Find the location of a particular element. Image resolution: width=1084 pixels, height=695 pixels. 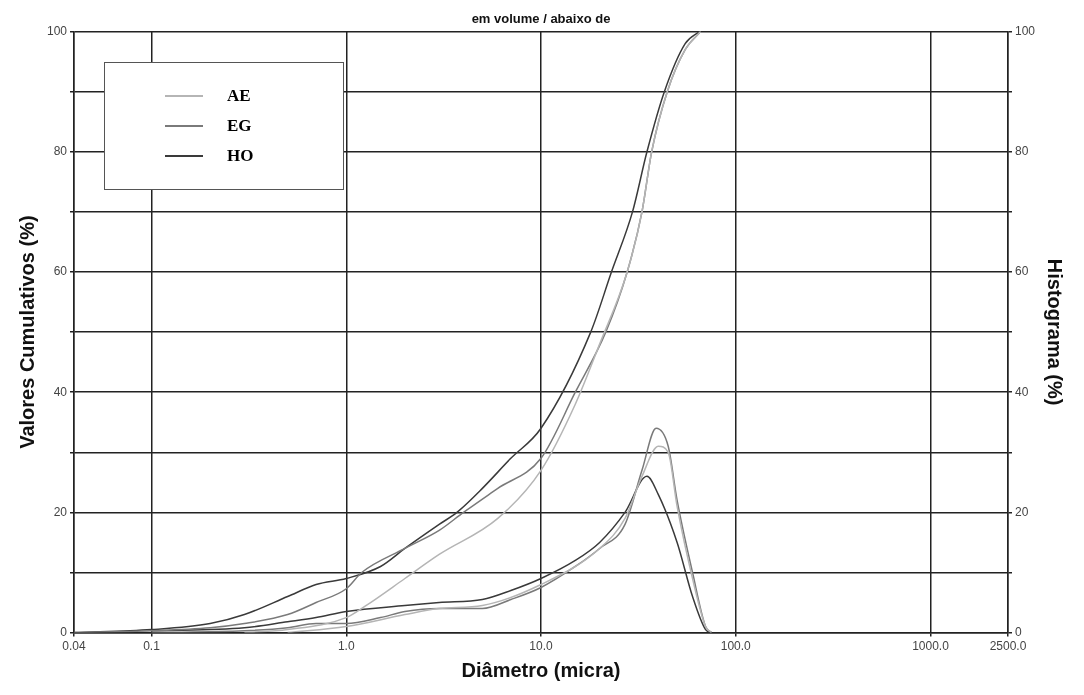

y2-tick-label: 0 is located at coordinates (1018, 631).